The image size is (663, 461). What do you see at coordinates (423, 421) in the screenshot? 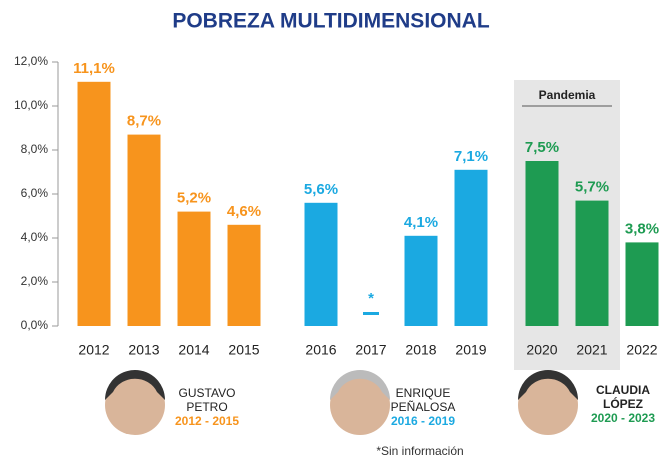
I see `legend-period: 2016 - 2019` at bounding box center [423, 421].